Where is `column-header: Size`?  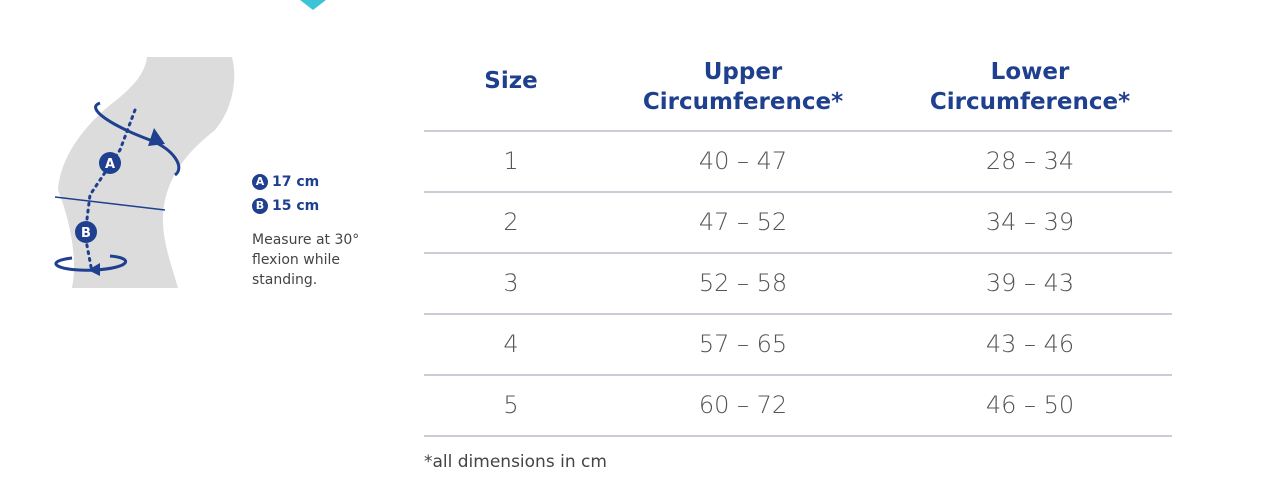 column-header: Size is located at coordinates (511, 81).